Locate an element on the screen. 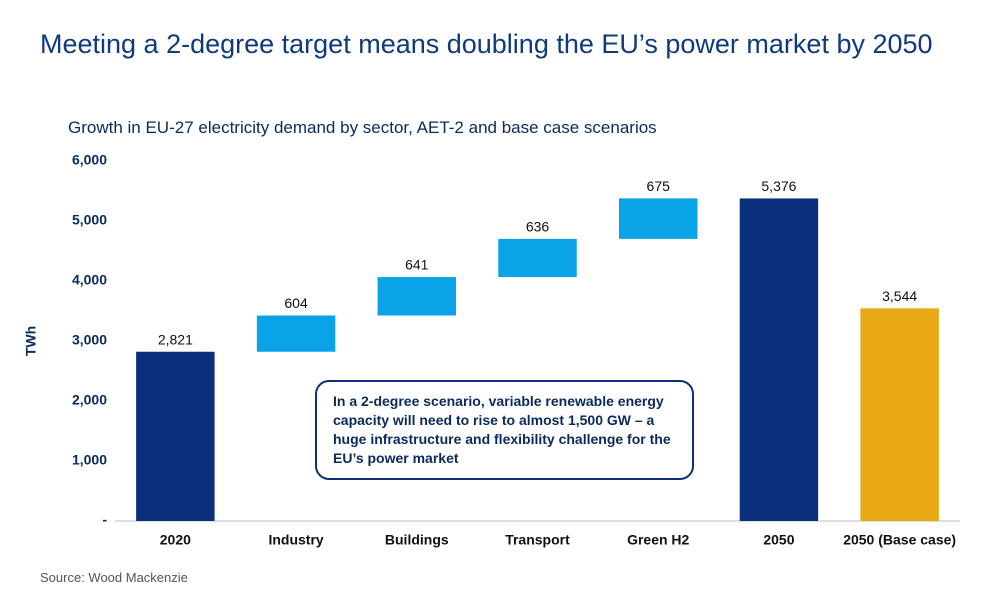  value-label: 641 is located at coordinates (417, 265).